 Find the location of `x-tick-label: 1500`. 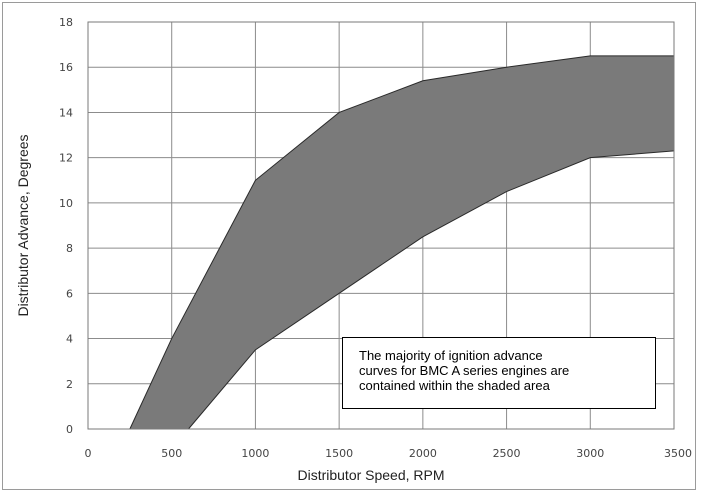

x-tick-label: 1500 is located at coordinates (339, 453).